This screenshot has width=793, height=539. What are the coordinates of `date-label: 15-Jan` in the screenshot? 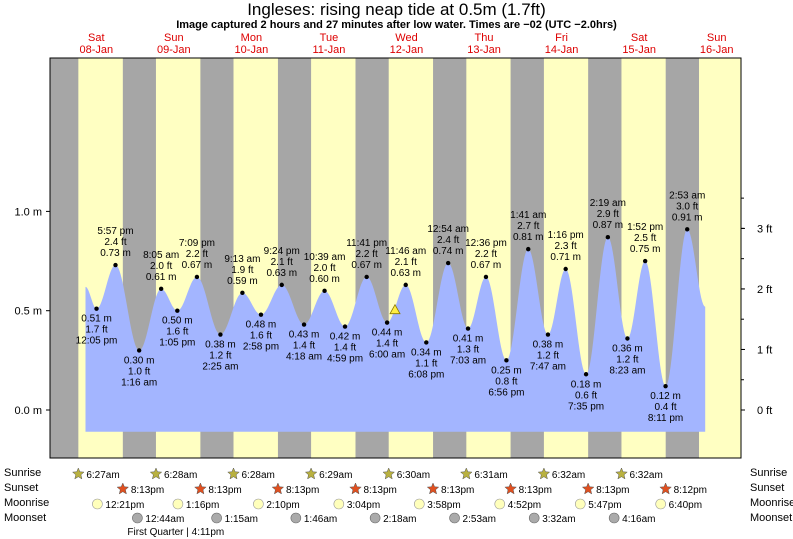 It's located at (639, 50).